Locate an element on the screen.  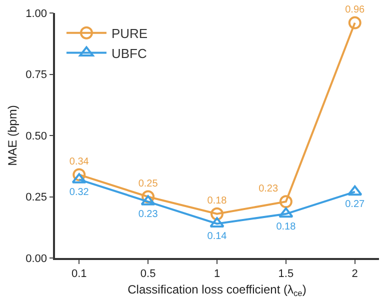
legend-label: PURE is located at coordinates (129, 33).